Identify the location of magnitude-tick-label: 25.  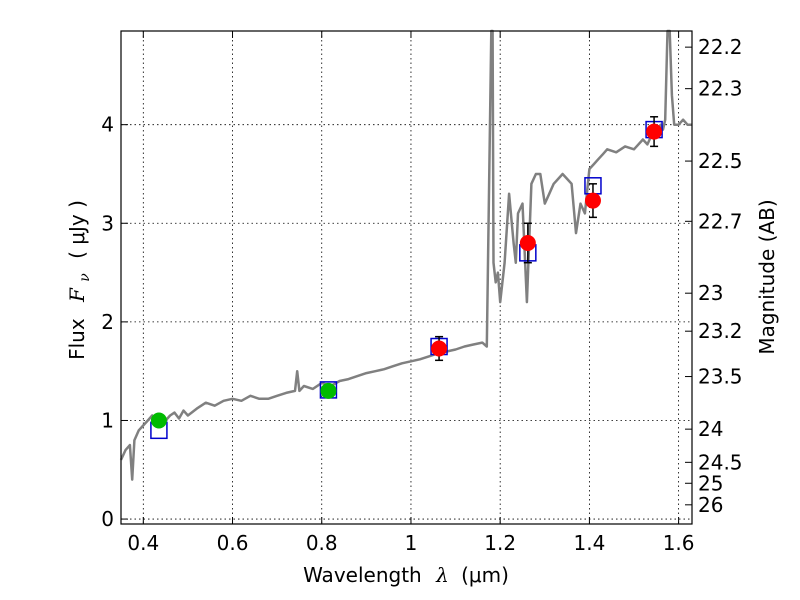
(710, 483).